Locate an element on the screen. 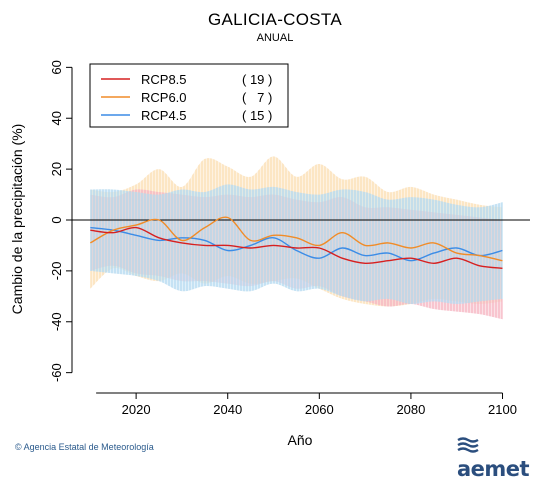 The height and width of the screenshot is (481, 550). series-line-rcp60 is located at coordinates (296, 239).